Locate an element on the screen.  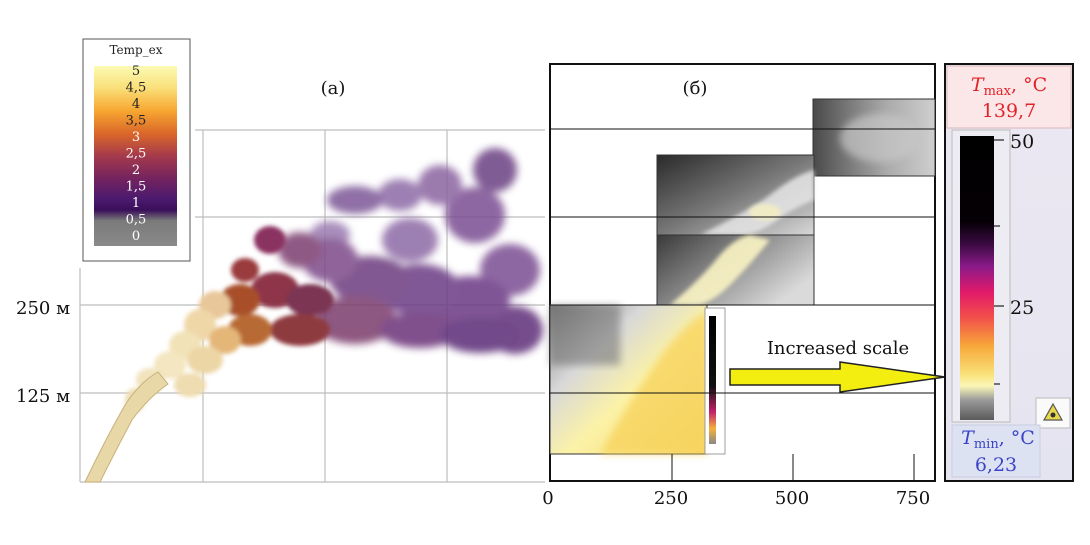
scale-tick-50: 50 is located at coordinates (1022, 142).